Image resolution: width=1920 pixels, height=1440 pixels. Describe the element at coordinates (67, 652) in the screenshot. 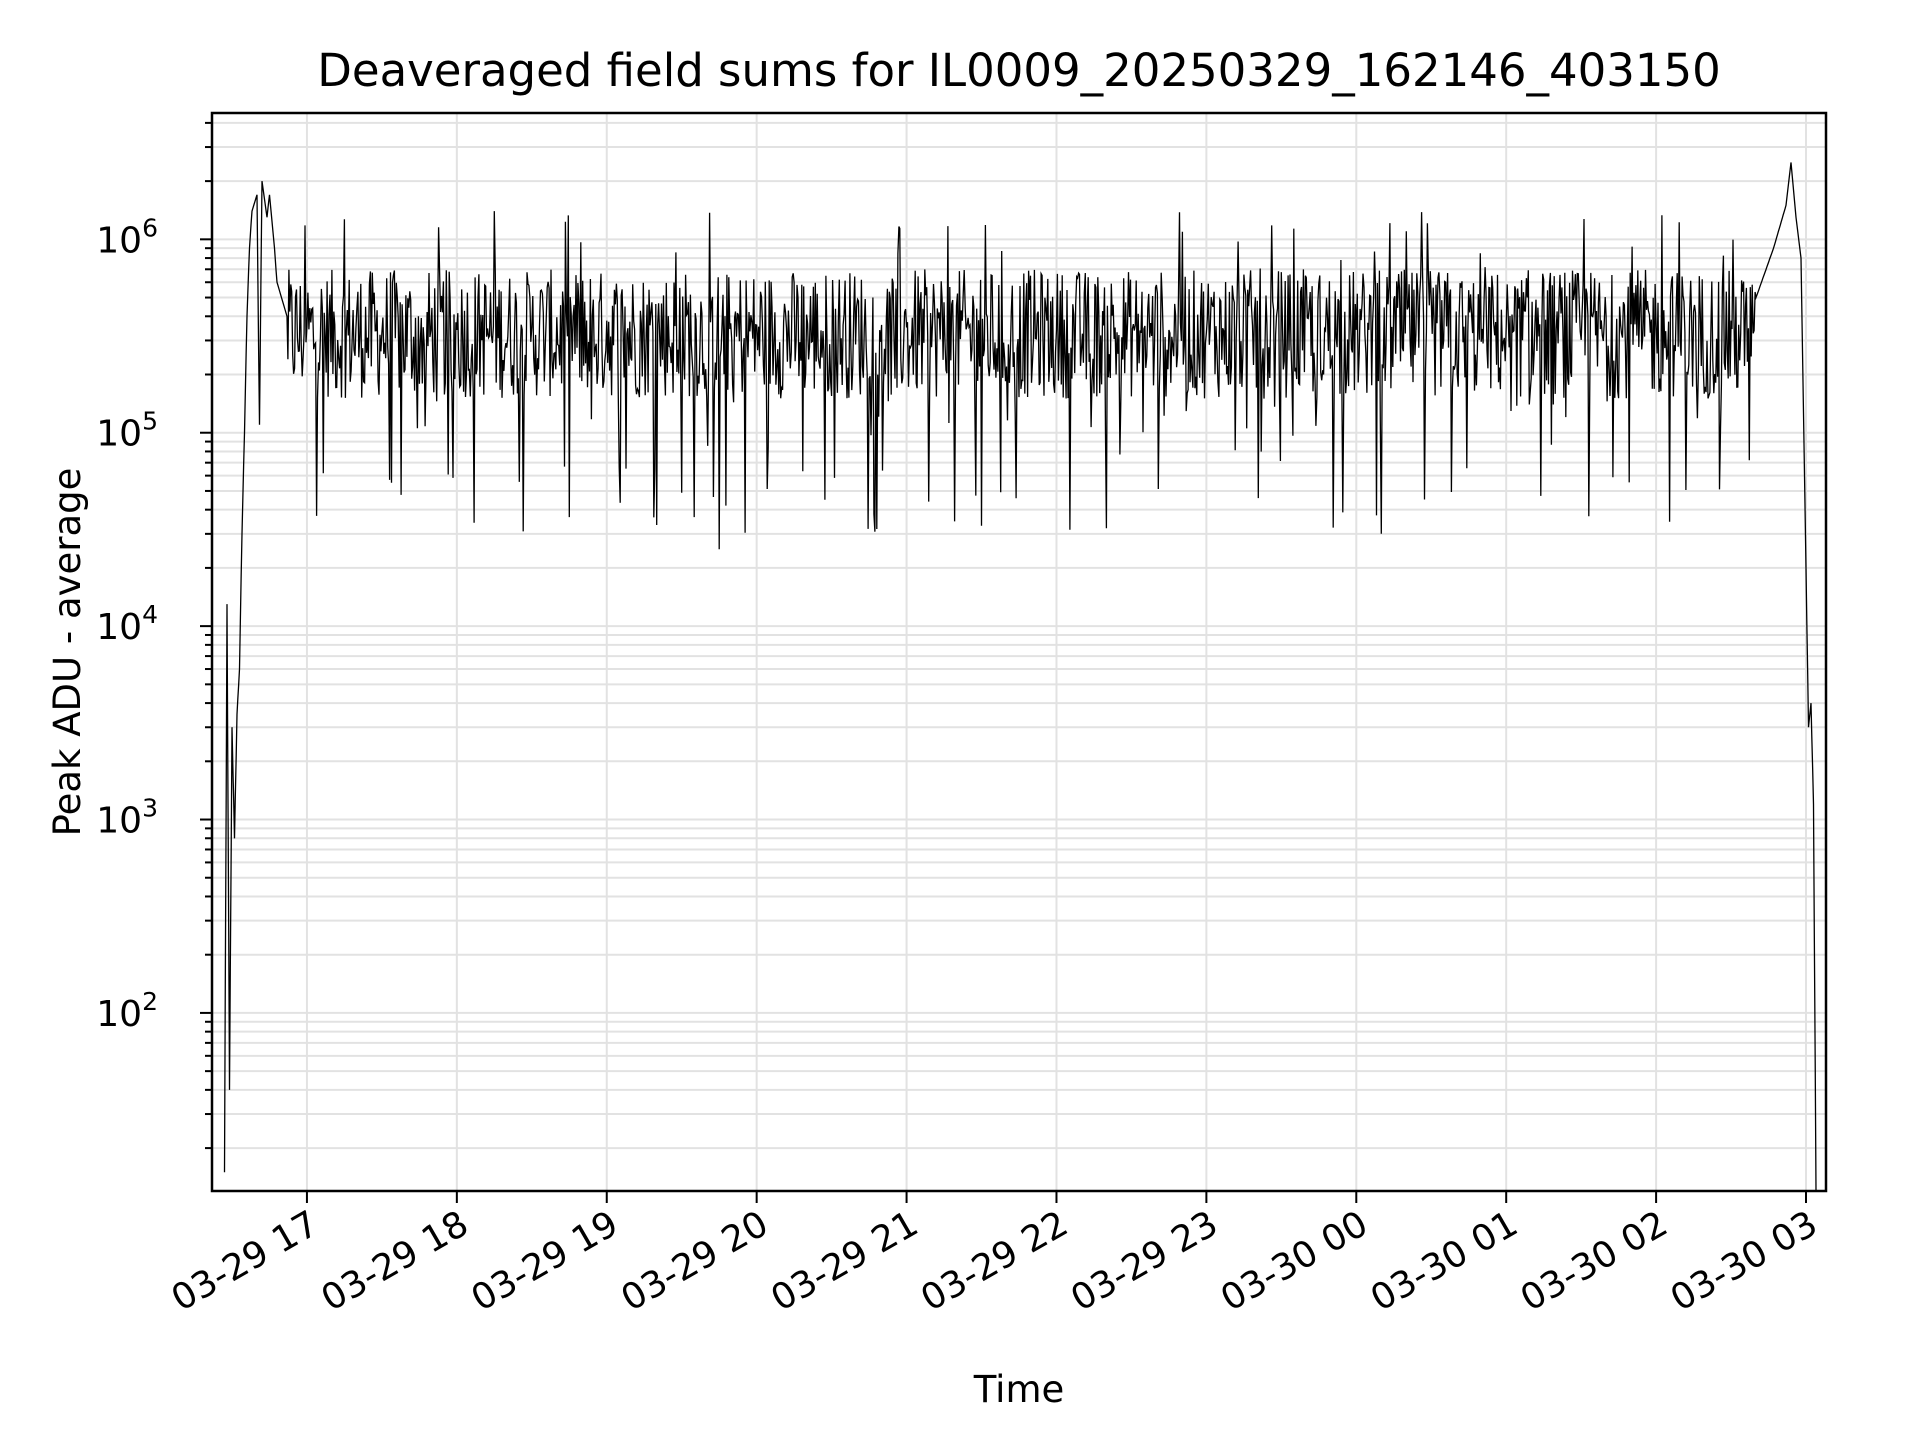

I see `y-axis-label: Peak ADU - average` at that location.